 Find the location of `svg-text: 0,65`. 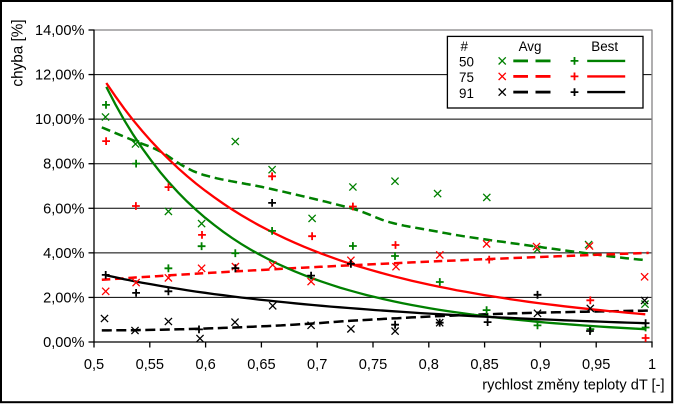

svg-text: 0,65 is located at coordinates (261, 365).